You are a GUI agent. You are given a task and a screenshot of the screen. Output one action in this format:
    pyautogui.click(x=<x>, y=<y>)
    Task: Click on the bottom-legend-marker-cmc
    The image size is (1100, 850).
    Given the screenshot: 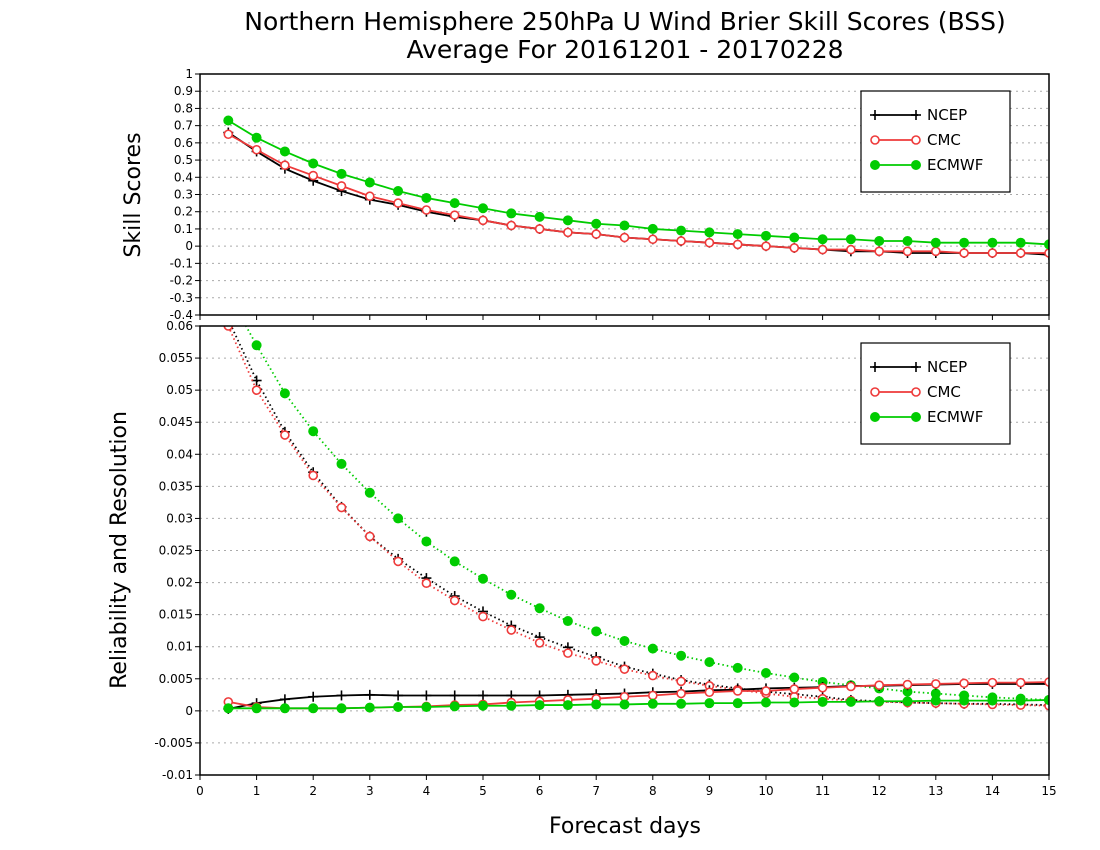 What is the action you would take?
    pyautogui.click(x=916, y=392)
    